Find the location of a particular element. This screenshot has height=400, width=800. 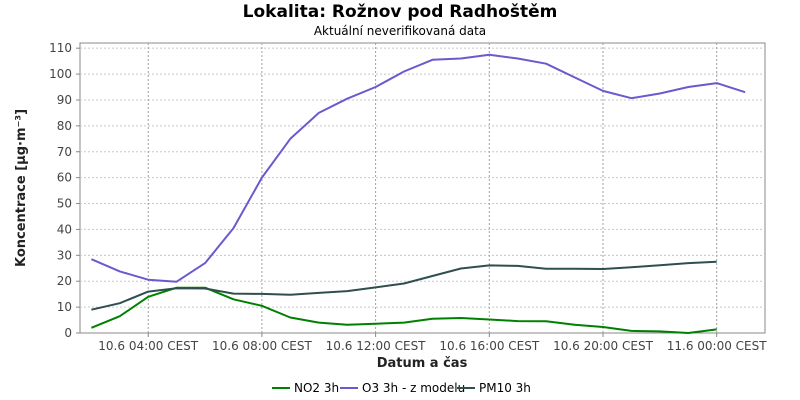

x-tick-label: 10.6 12:00 CEST is located at coordinates (376, 346).